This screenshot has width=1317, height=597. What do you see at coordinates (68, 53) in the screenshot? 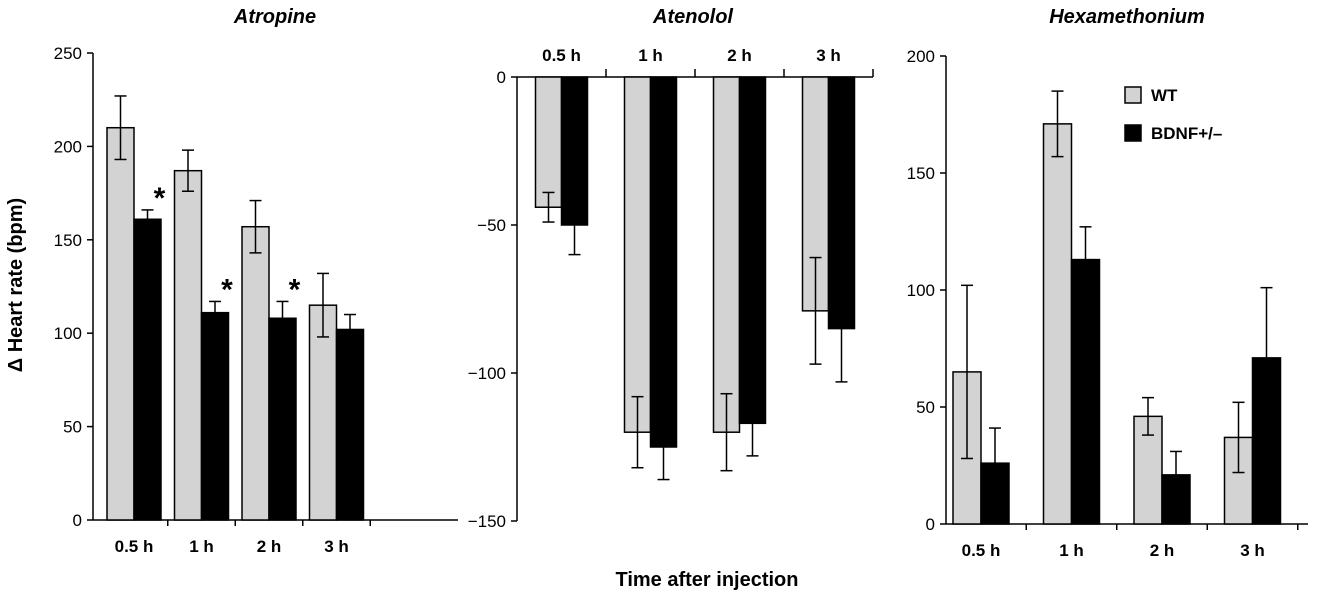
I see `y-tick-label: 250` at bounding box center [68, 53].